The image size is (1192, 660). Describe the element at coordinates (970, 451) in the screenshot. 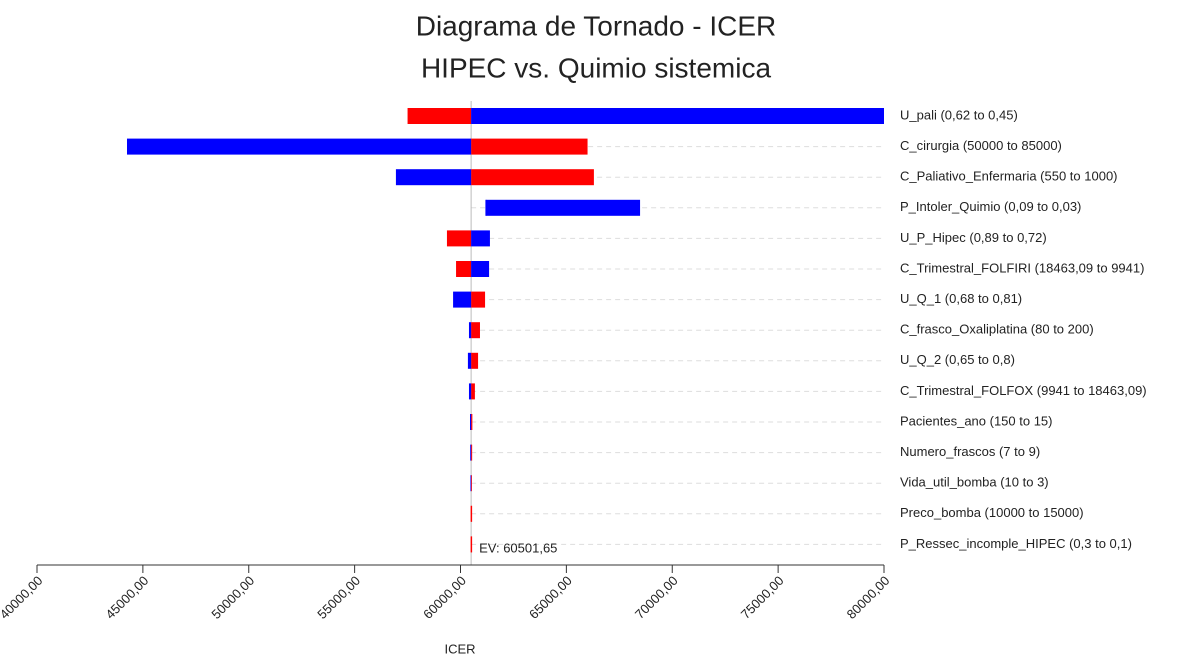

I see `category-label: Numero_frascos (7 to 9)` at that location.